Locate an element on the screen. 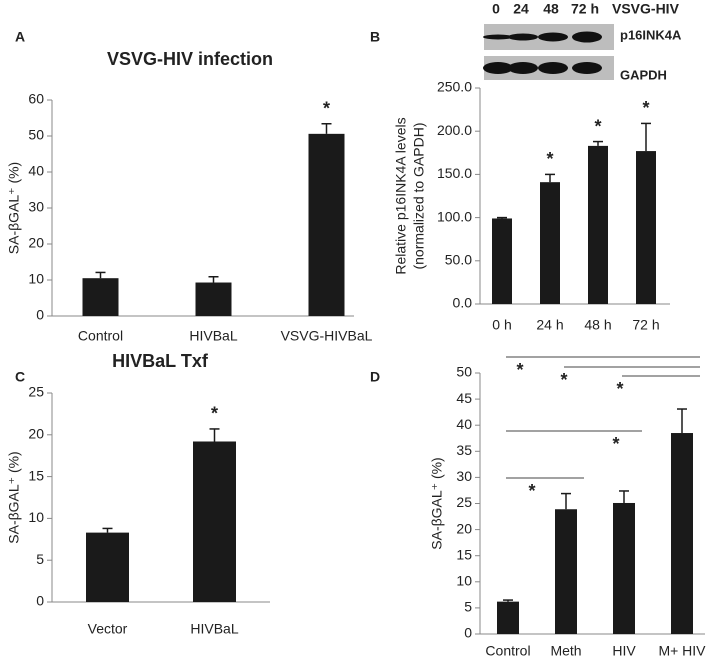 This screenshot has width=709, height=660. y-tick-label: 0.0 is located at coordinates (463, 303).